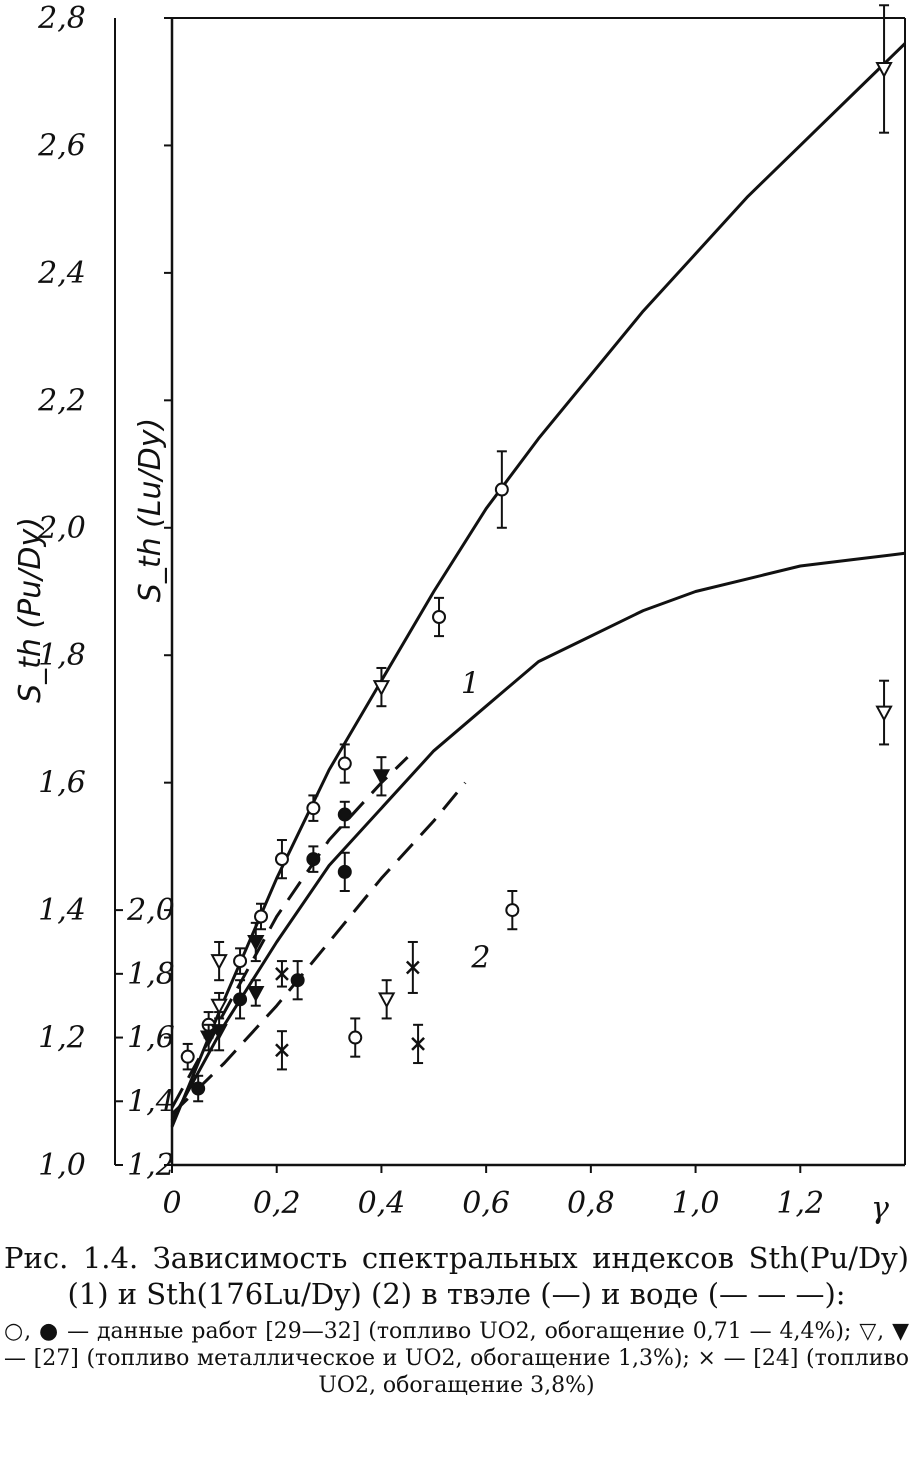  What do you see at coordinates (591, 1203) in the screenshot?
I see `x-tick-label: 0,8` at bounding box center [591, 1203].